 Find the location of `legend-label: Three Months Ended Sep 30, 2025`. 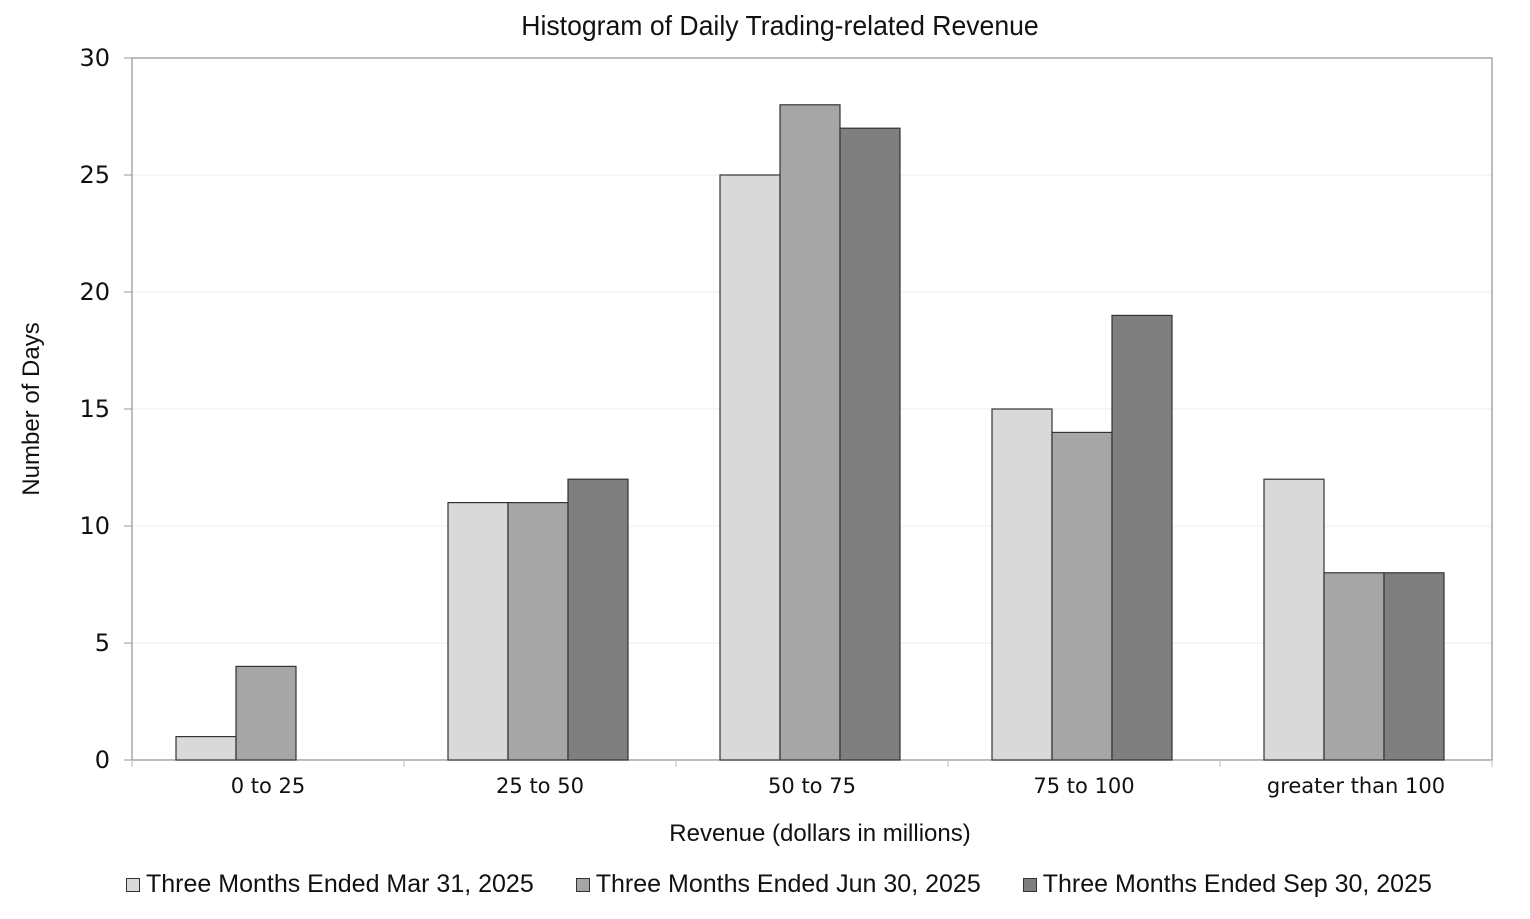

legend-label: Three Months Ended Sep 30, 2025 is located at coordinates (1237, 884).